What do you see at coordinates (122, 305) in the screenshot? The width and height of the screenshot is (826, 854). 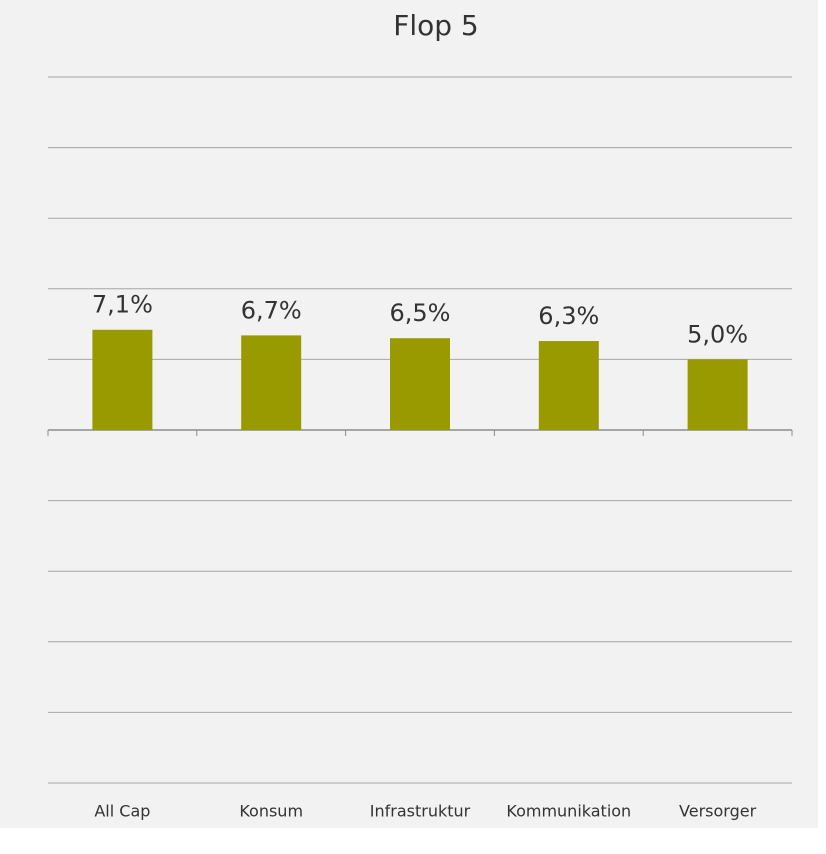 I see `data-label: 7,1%` at bounding box center [122, 305].